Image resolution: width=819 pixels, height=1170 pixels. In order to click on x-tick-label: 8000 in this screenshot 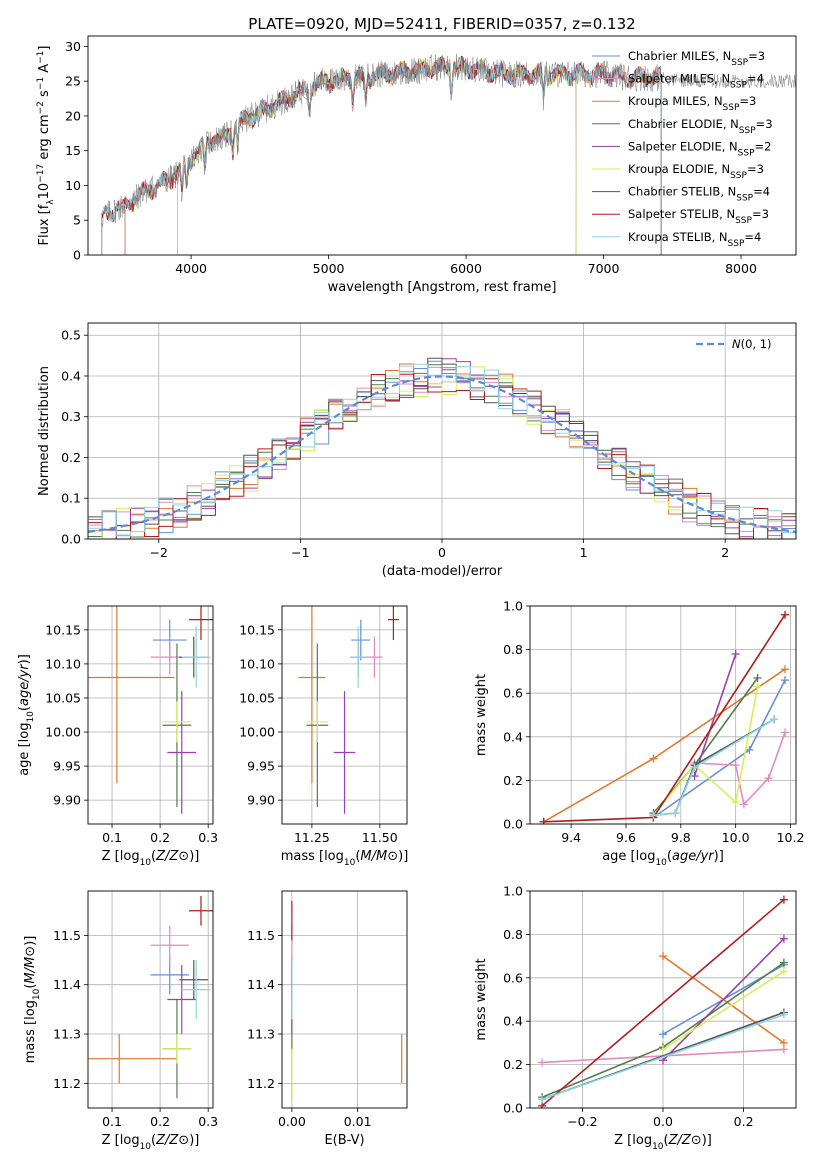, I will do `click(741, 268)`.